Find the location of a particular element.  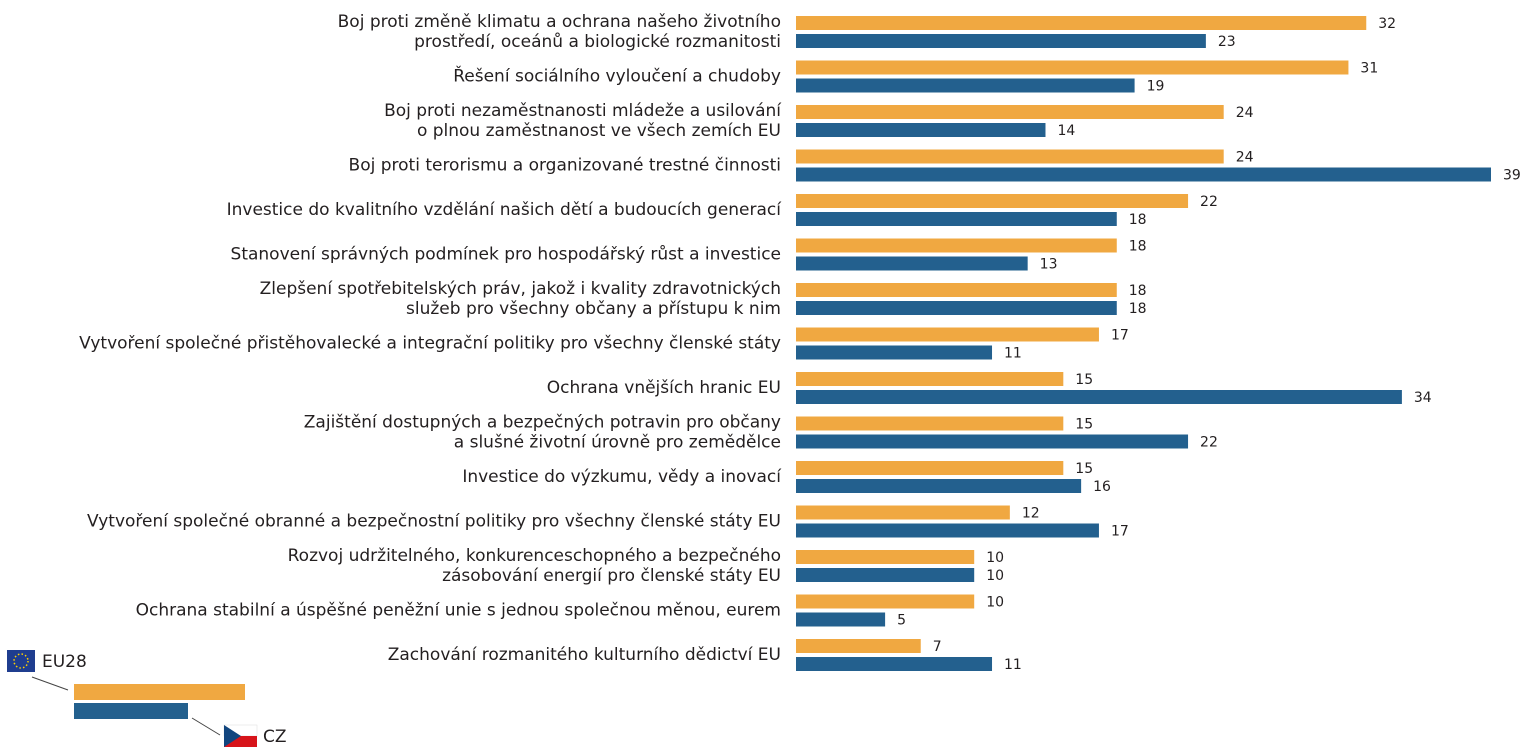

value-label: 23 is located at coordinates (1227, 42).